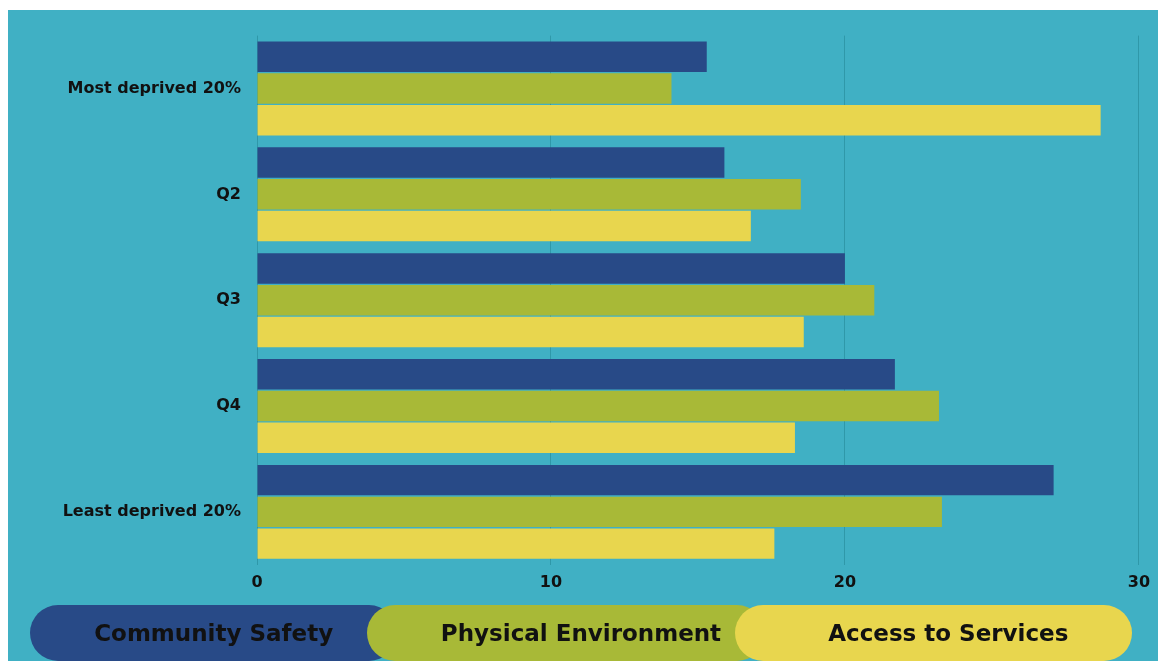  Describe the element at coordinates (151, 511) in the screenshot. I see `y-tick-label: Least deprived 20%` at that location.